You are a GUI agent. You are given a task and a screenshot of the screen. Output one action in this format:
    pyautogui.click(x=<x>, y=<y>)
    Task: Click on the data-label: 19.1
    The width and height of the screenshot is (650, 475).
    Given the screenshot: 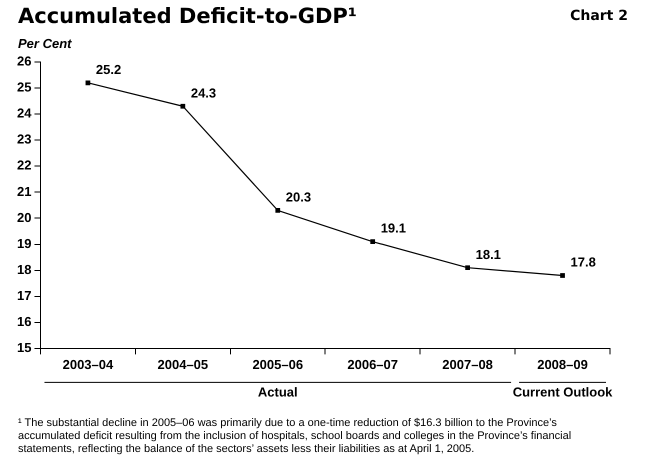 What is the action you would take?
    pyautogui.click(x=393, y=228)
    